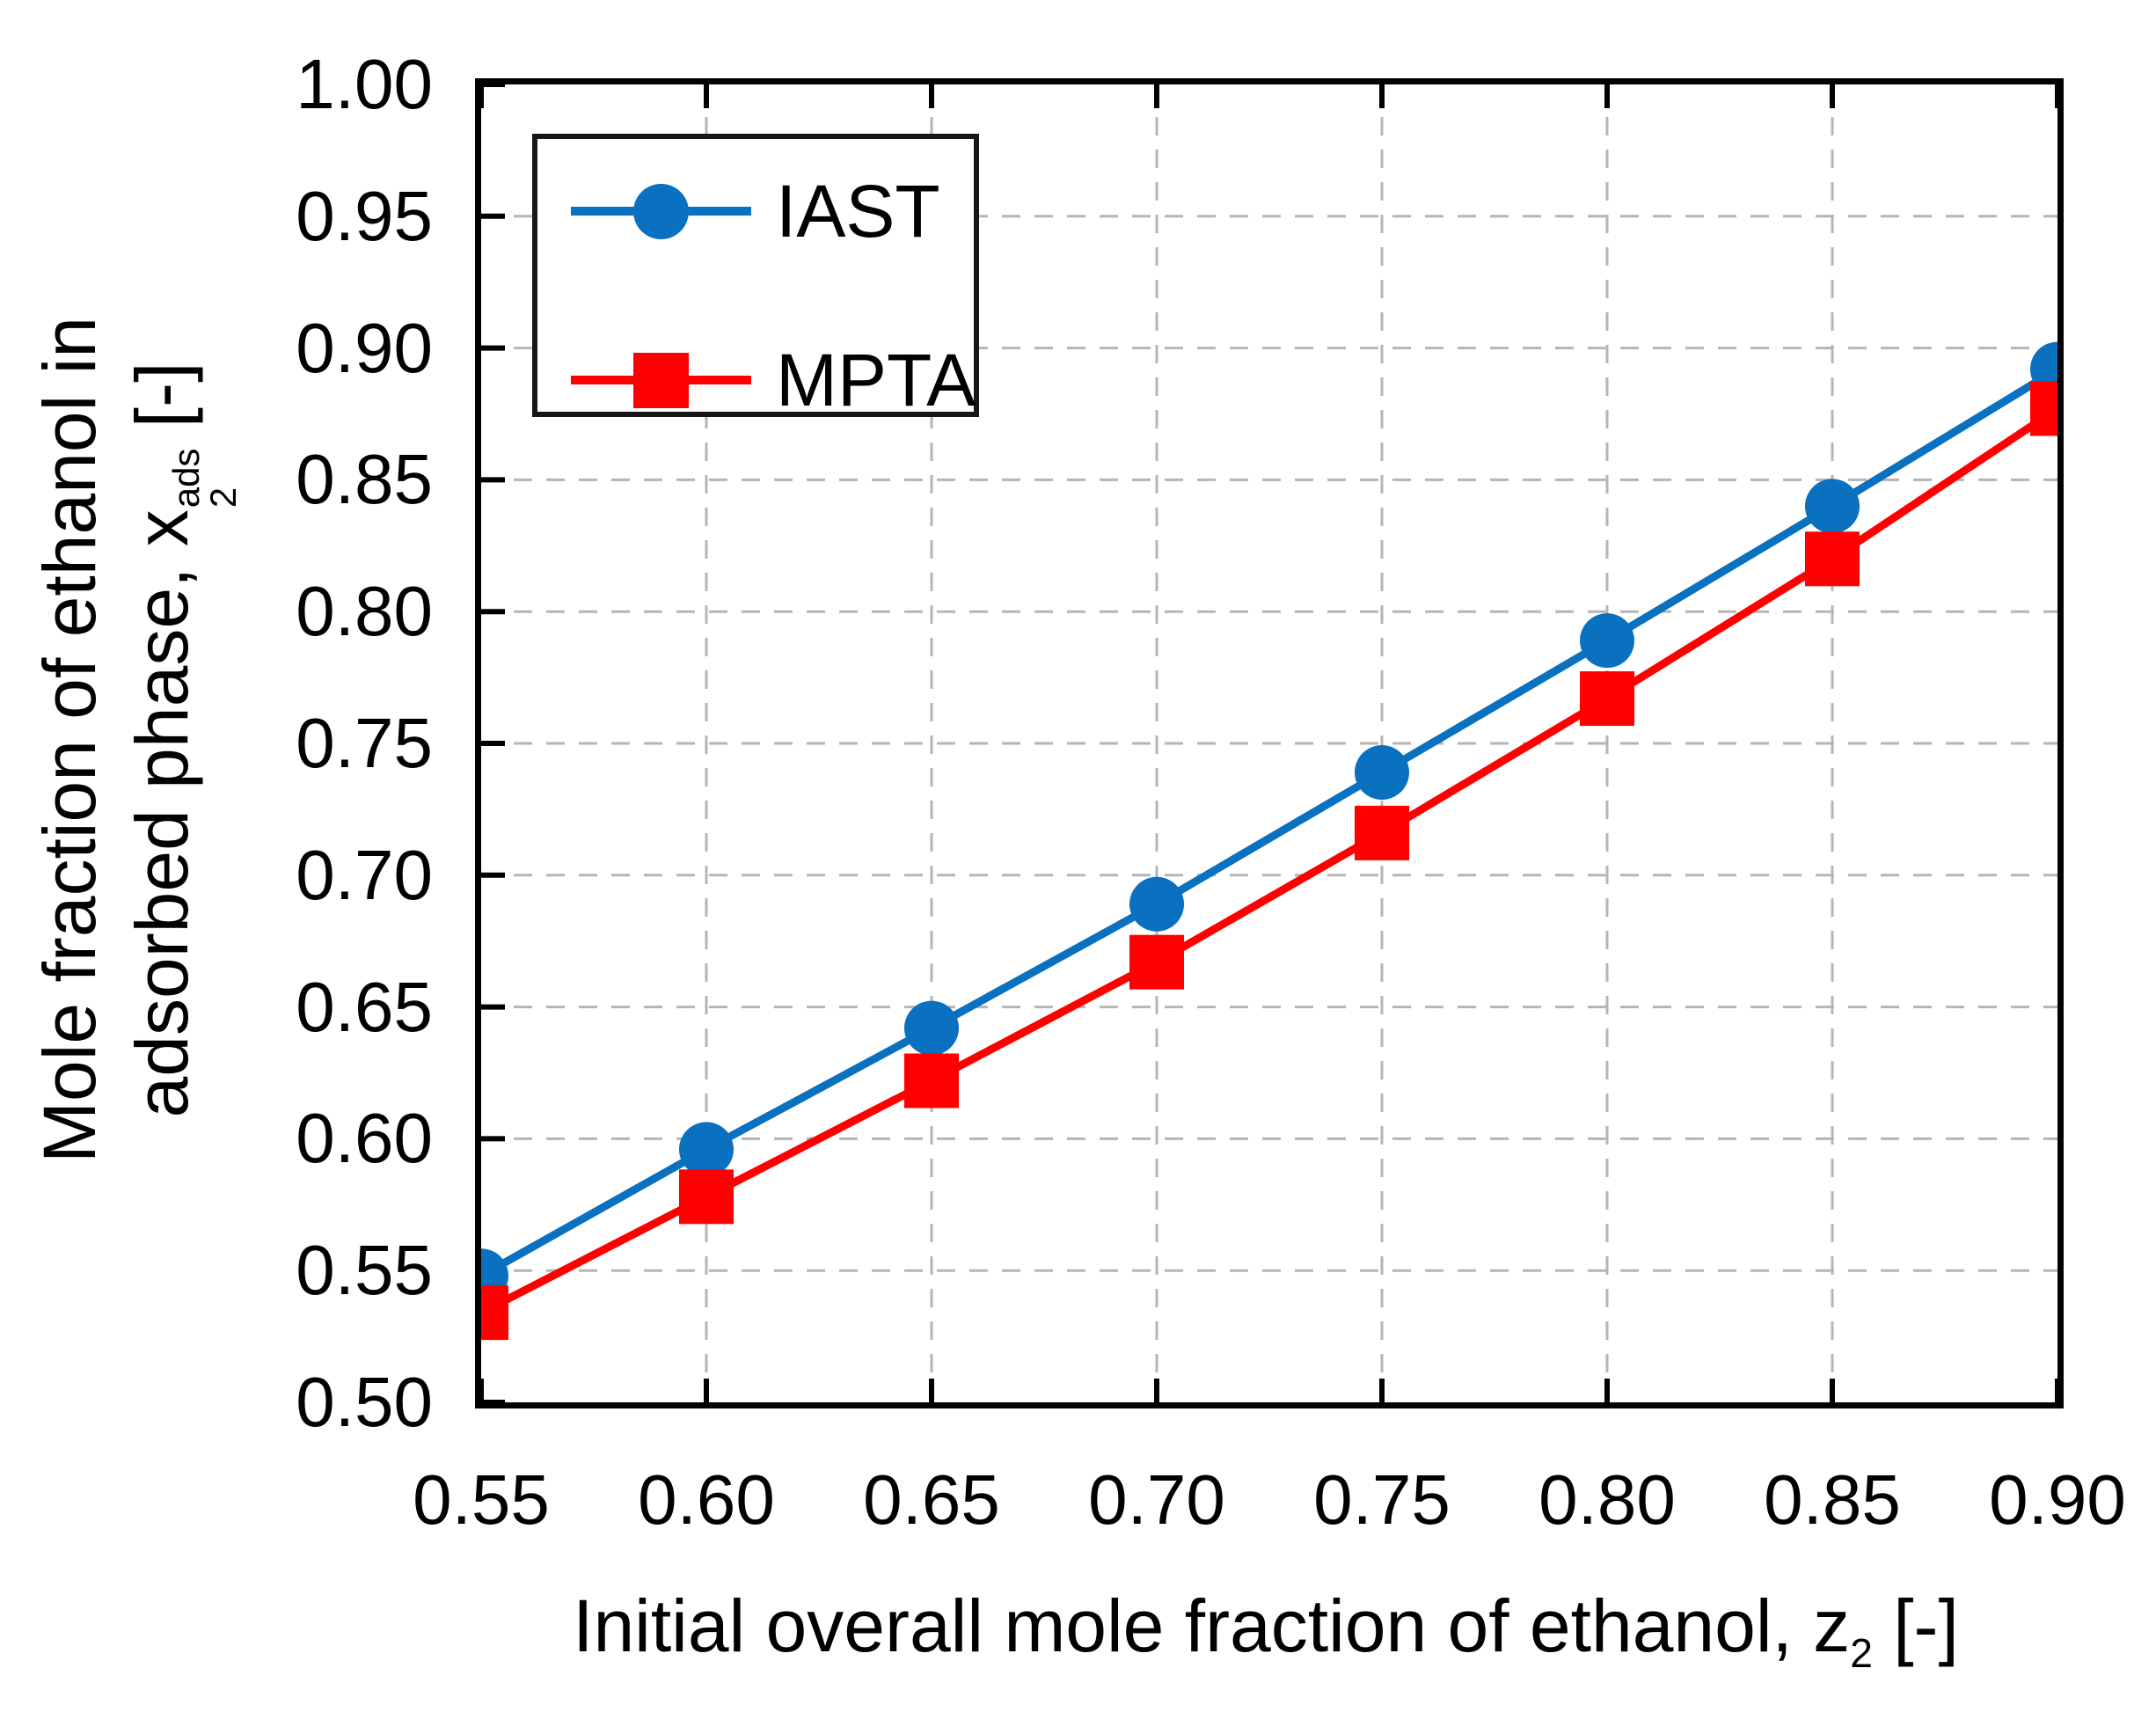 This screenshot has height=1734, width=2156. What do you see at coordinates (364, 743) in the screenshot?
I see `y-tick-label: 0.75` at bounding box center [364, 743].